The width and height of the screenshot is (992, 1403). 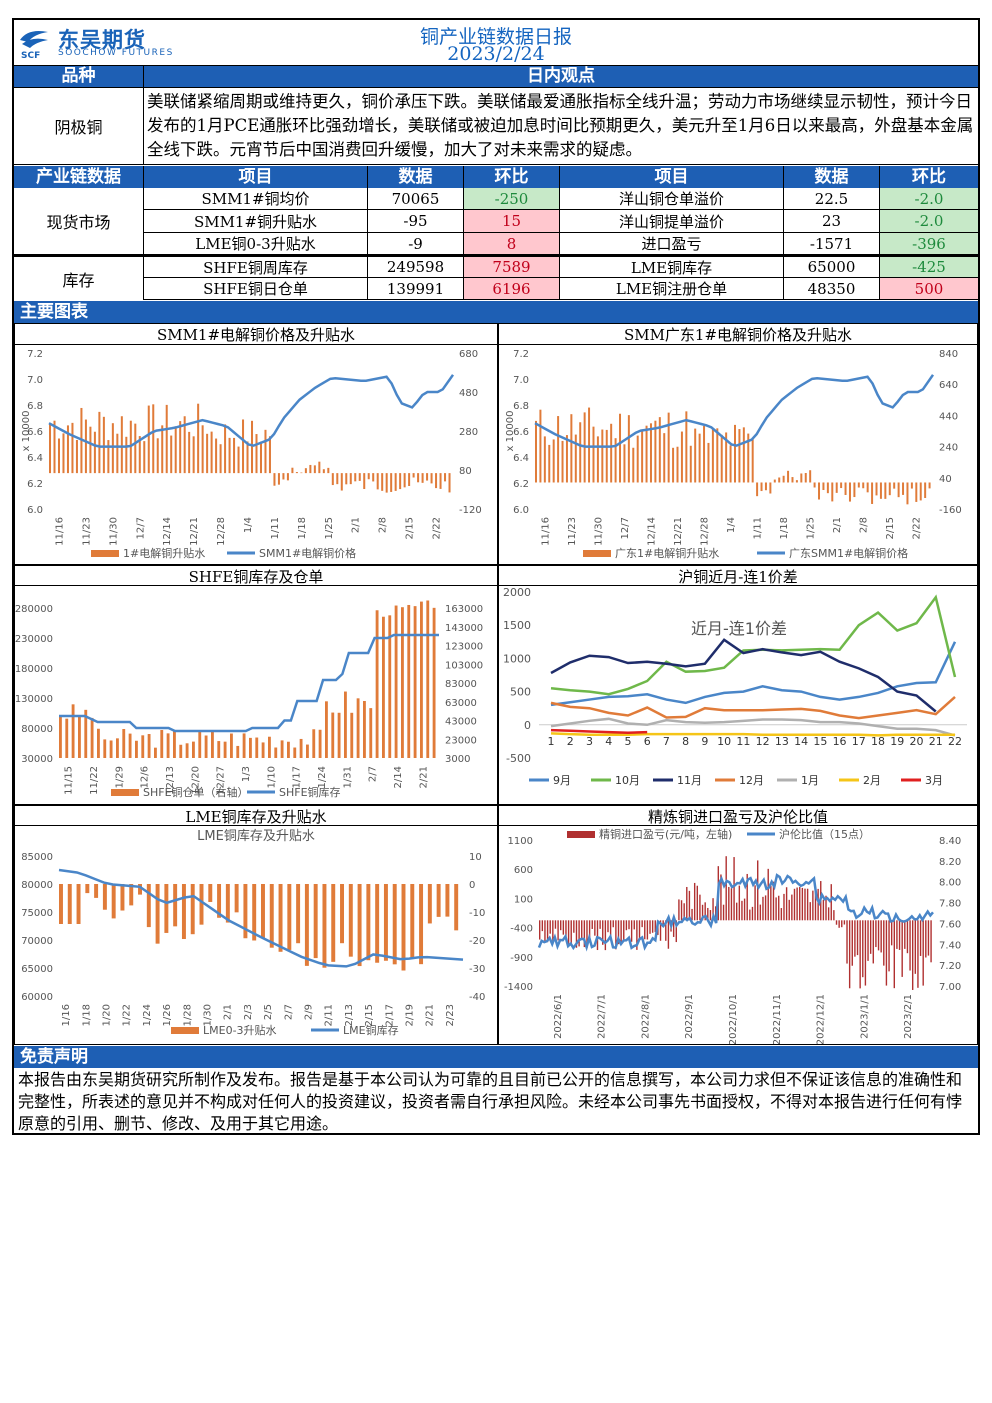 I want to click on row-change: 7589, so click(x=512, y=266).